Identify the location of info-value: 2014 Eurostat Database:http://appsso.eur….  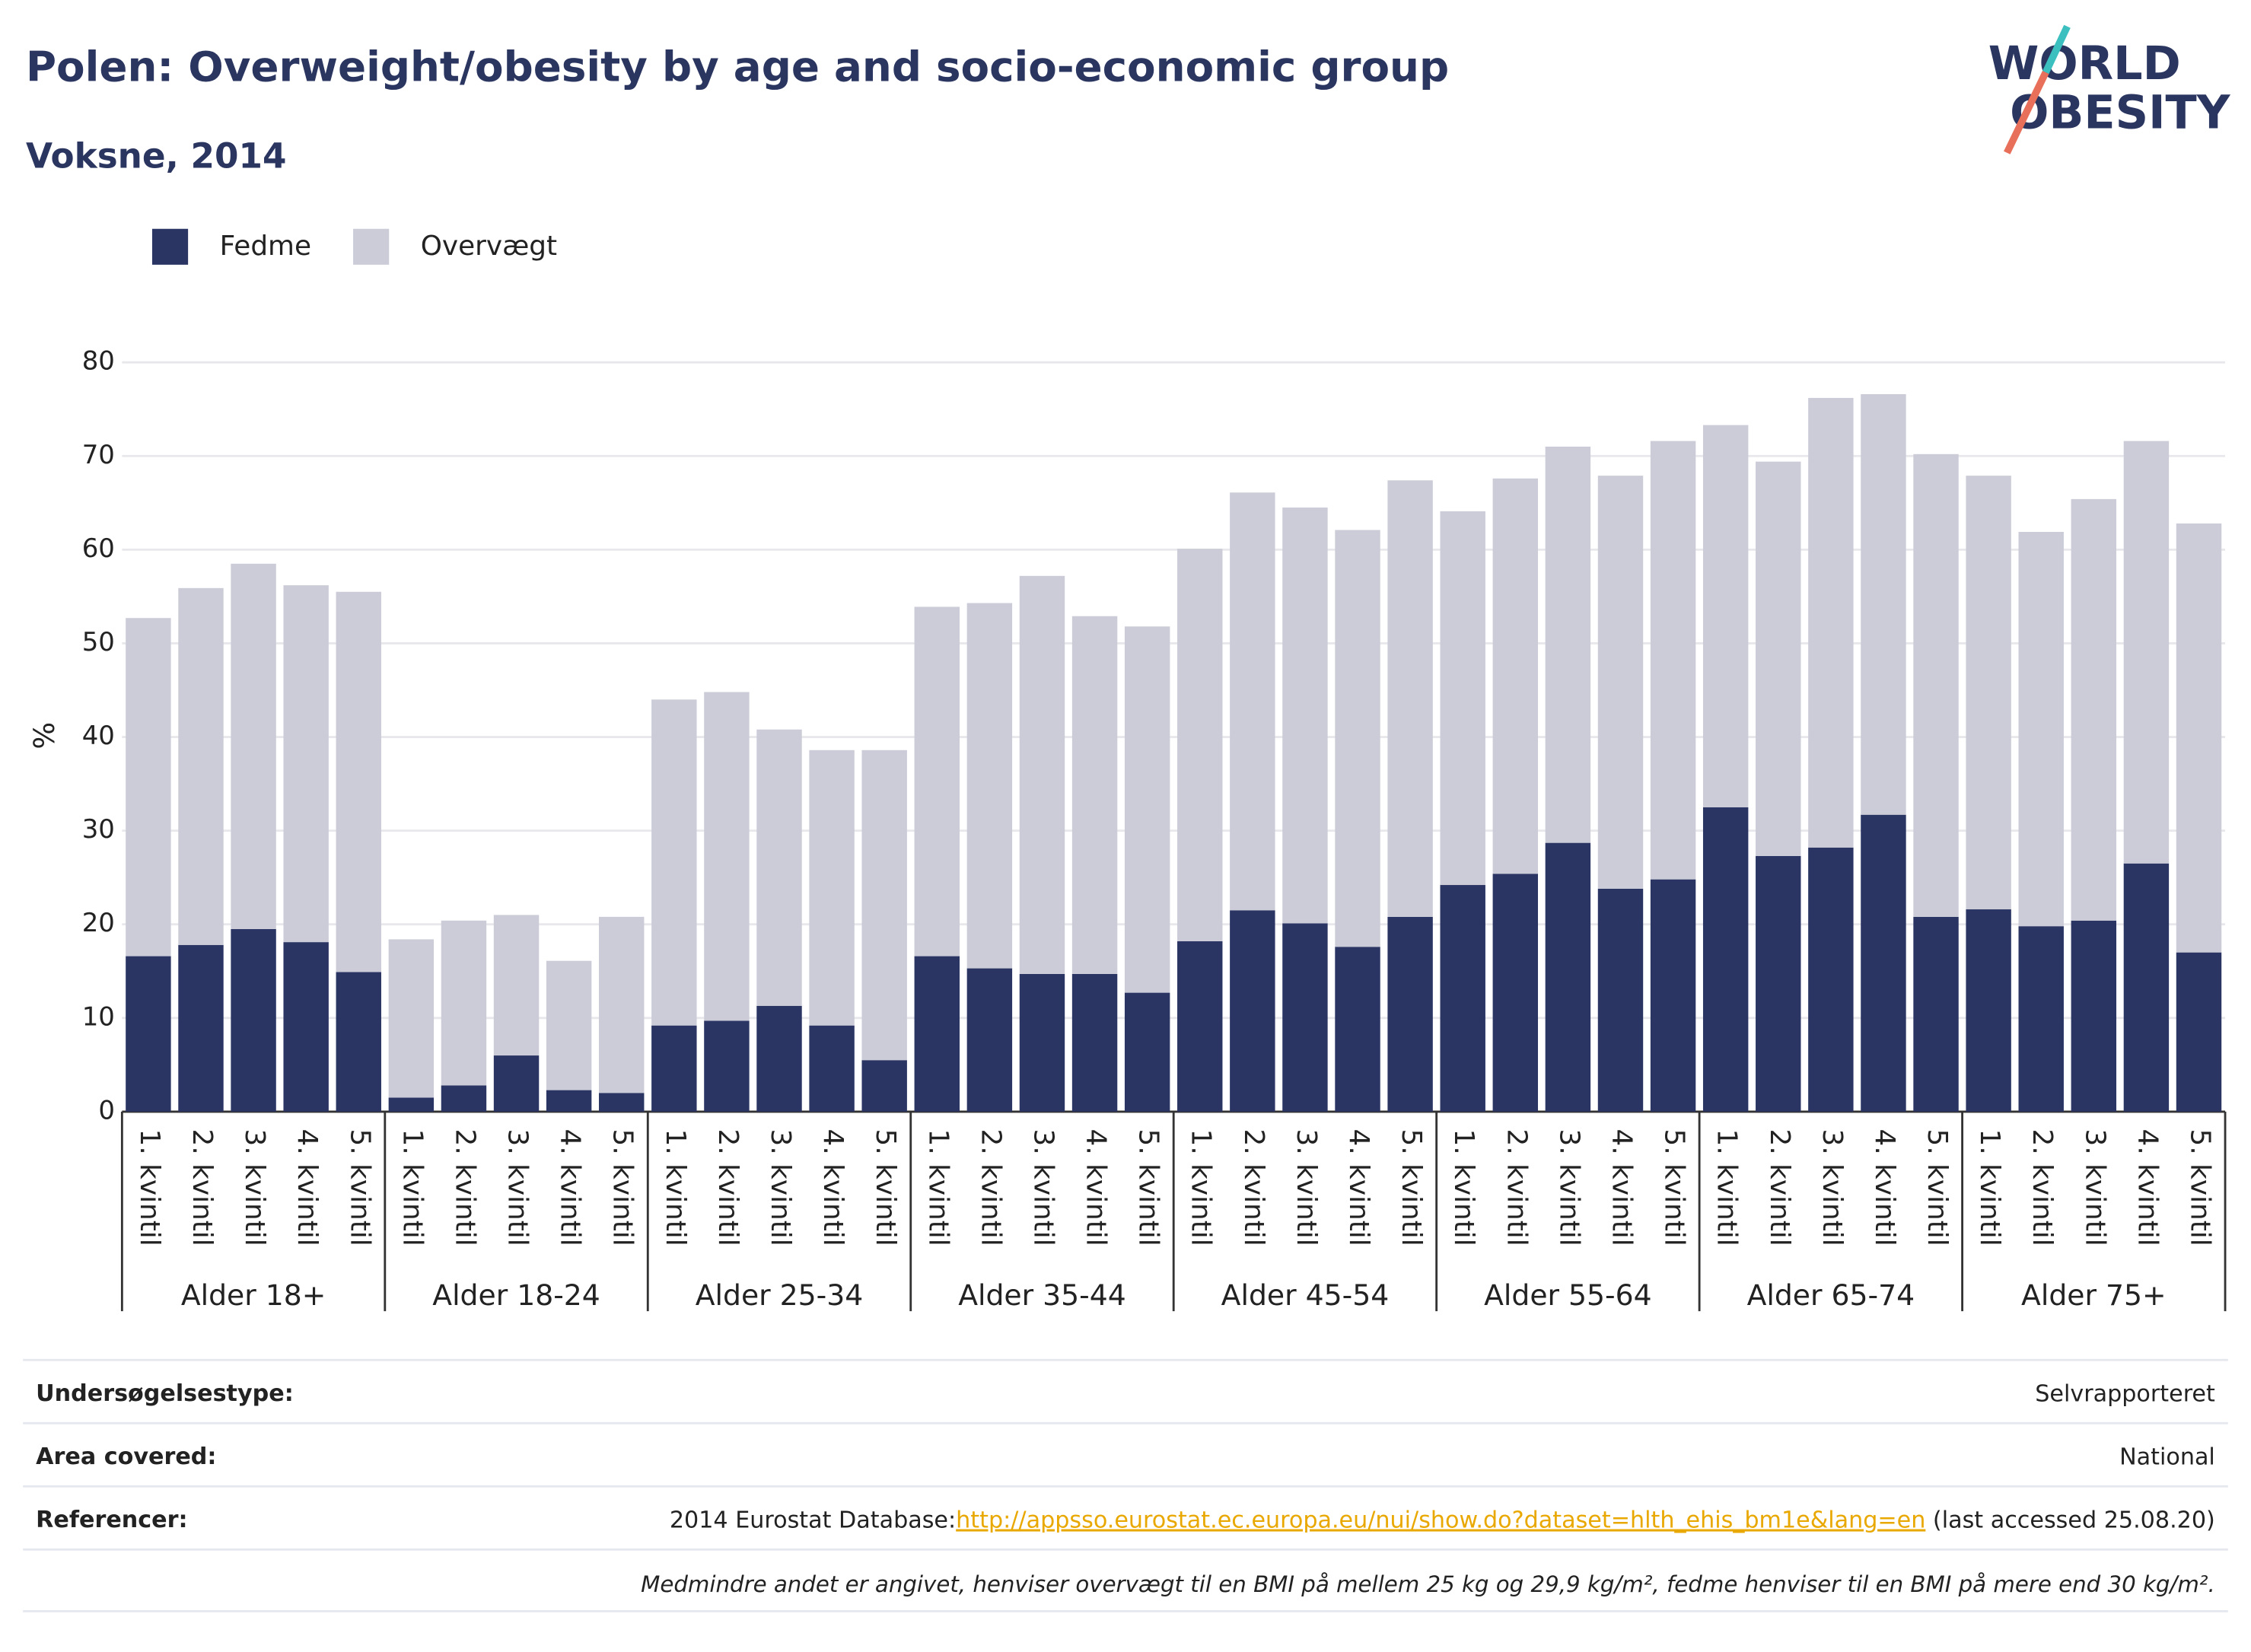
(1442, 1520).